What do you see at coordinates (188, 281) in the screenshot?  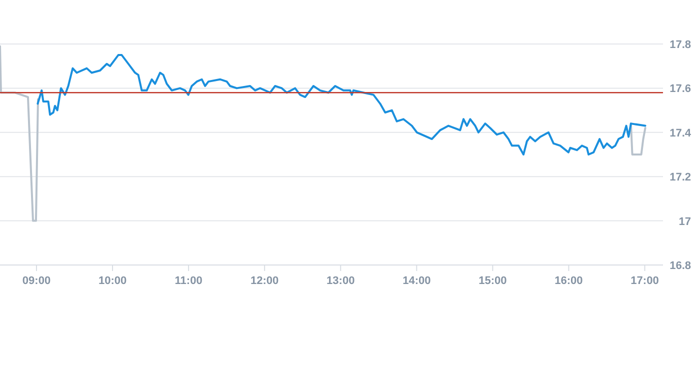 I see `x-tick-label: 11:00` at bounding box center [188, 281].